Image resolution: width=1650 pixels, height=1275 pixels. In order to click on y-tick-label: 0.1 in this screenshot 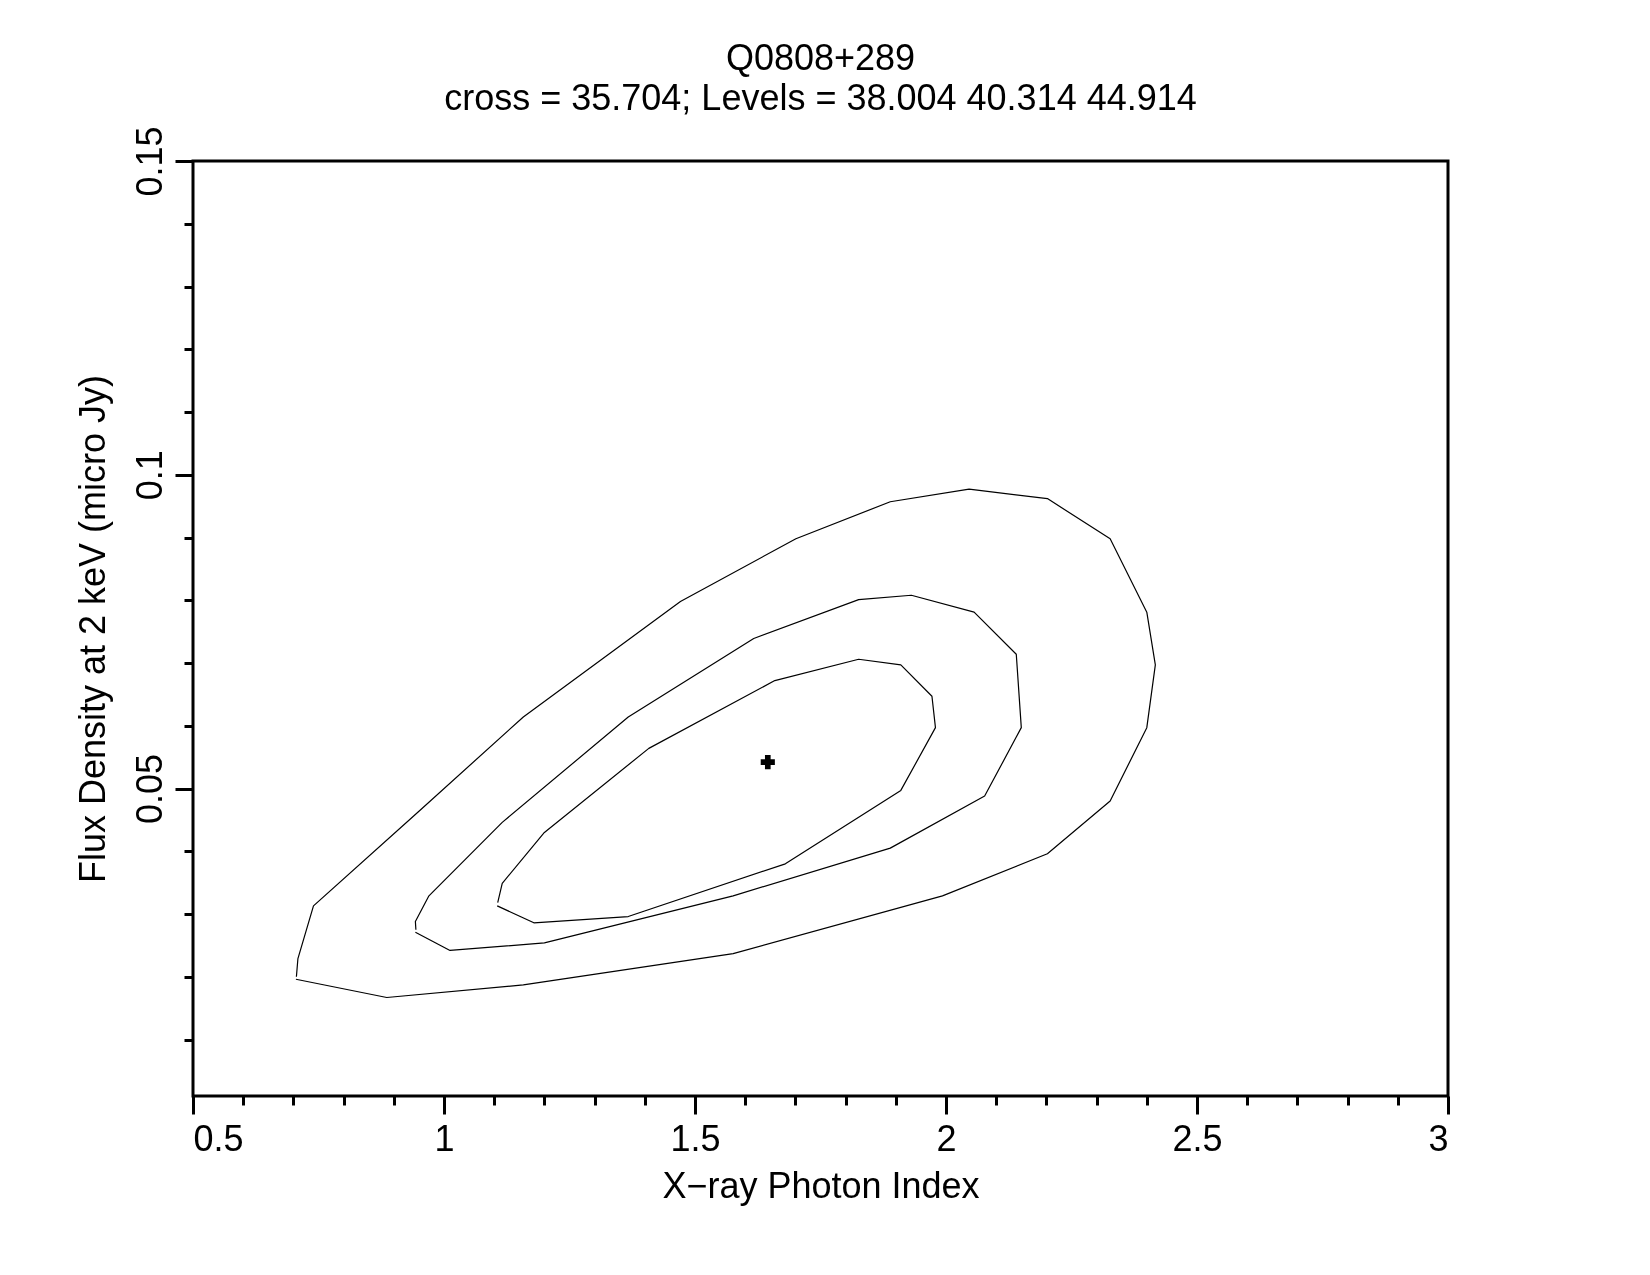, I will do `click(149, 475)`.